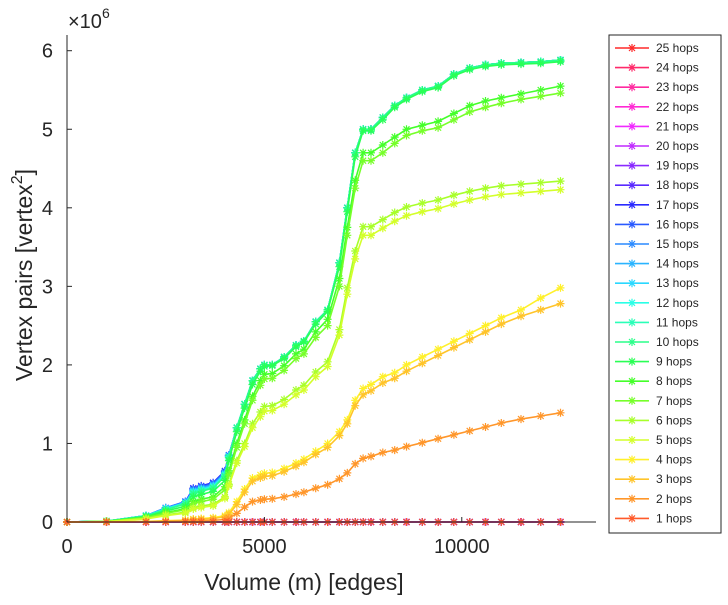 This screenshot has width=728, height=605. I want to click on legend-item: 23 hops, so click(657, 87).